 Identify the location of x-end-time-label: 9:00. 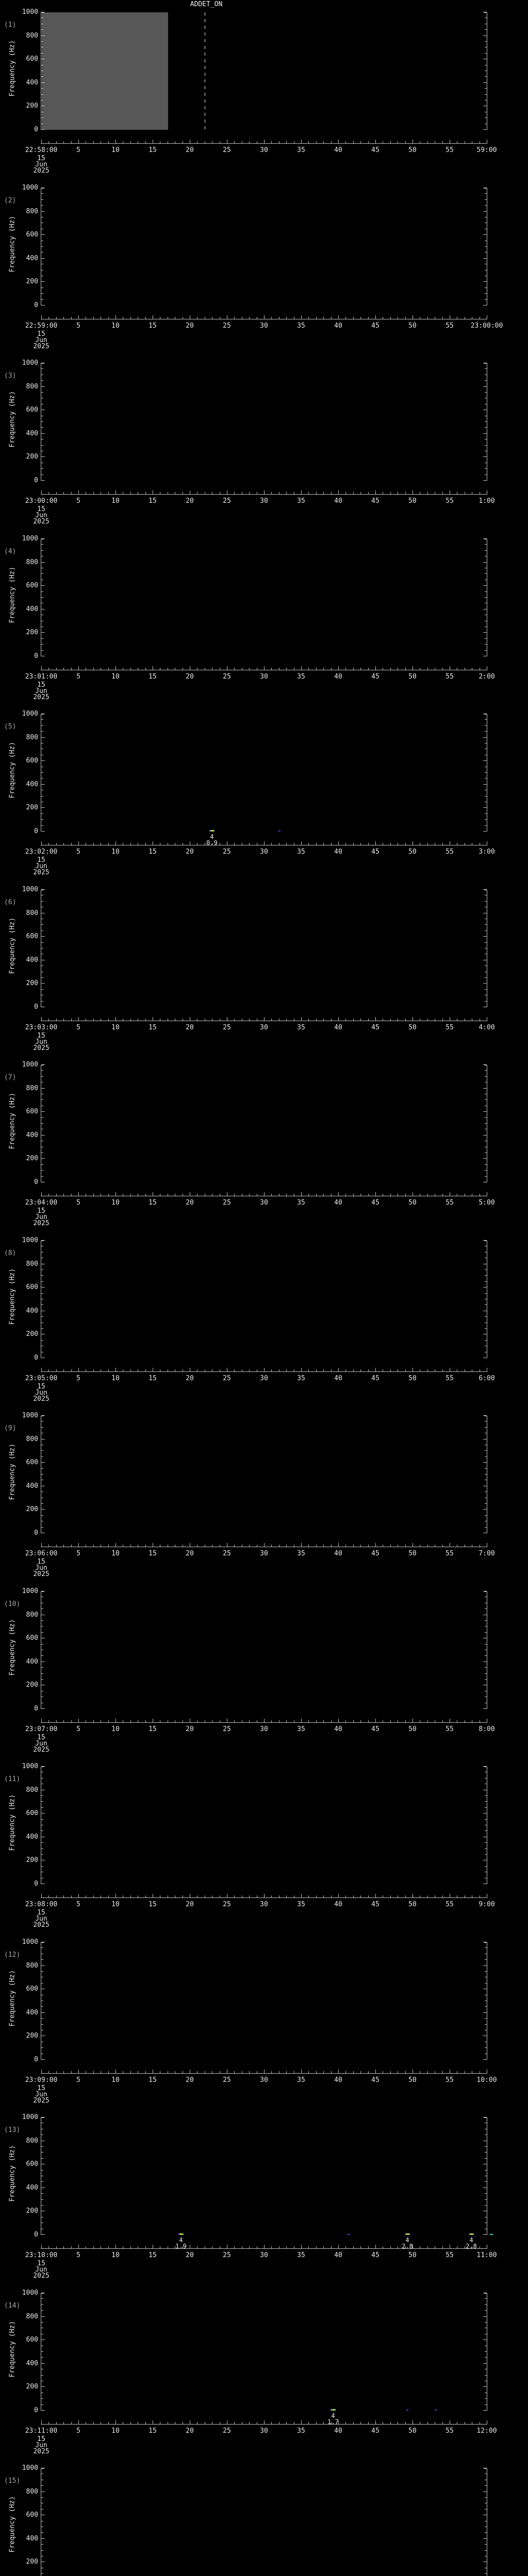
(486, 1904).